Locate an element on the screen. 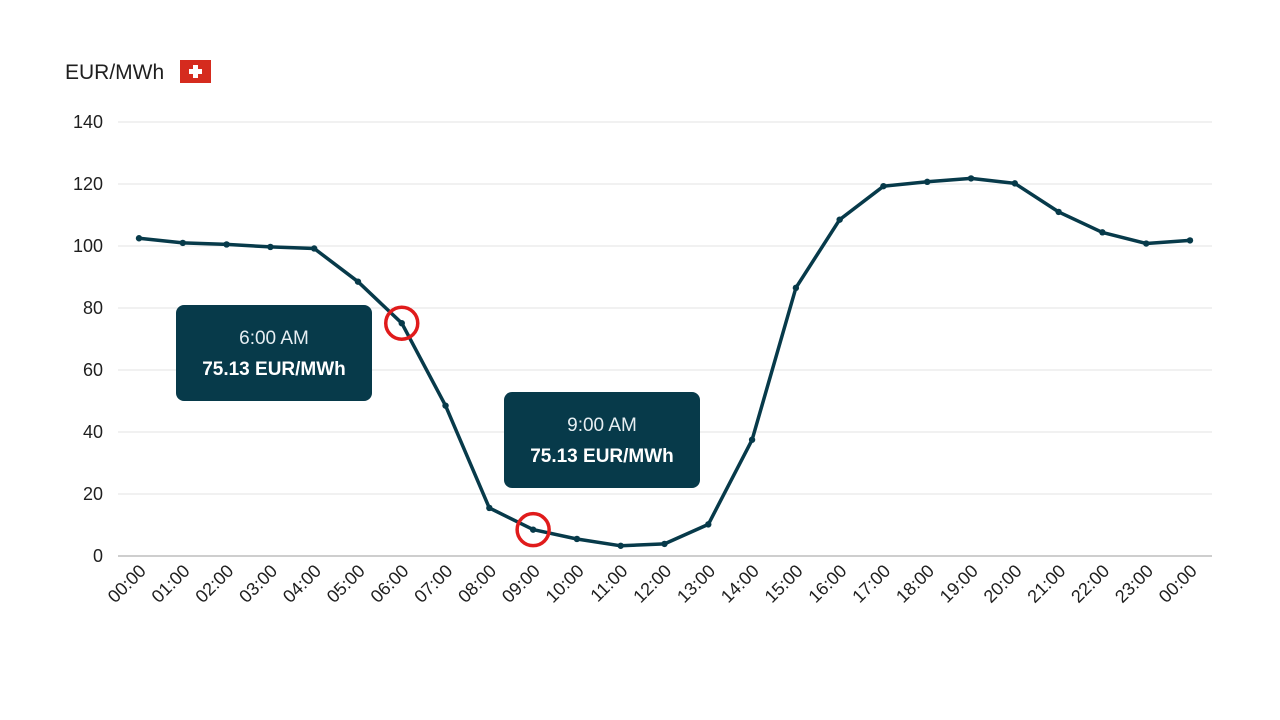  tooltip: 6:00 AM 75.13 EUR/MWh is located at coordinates (298, 353).